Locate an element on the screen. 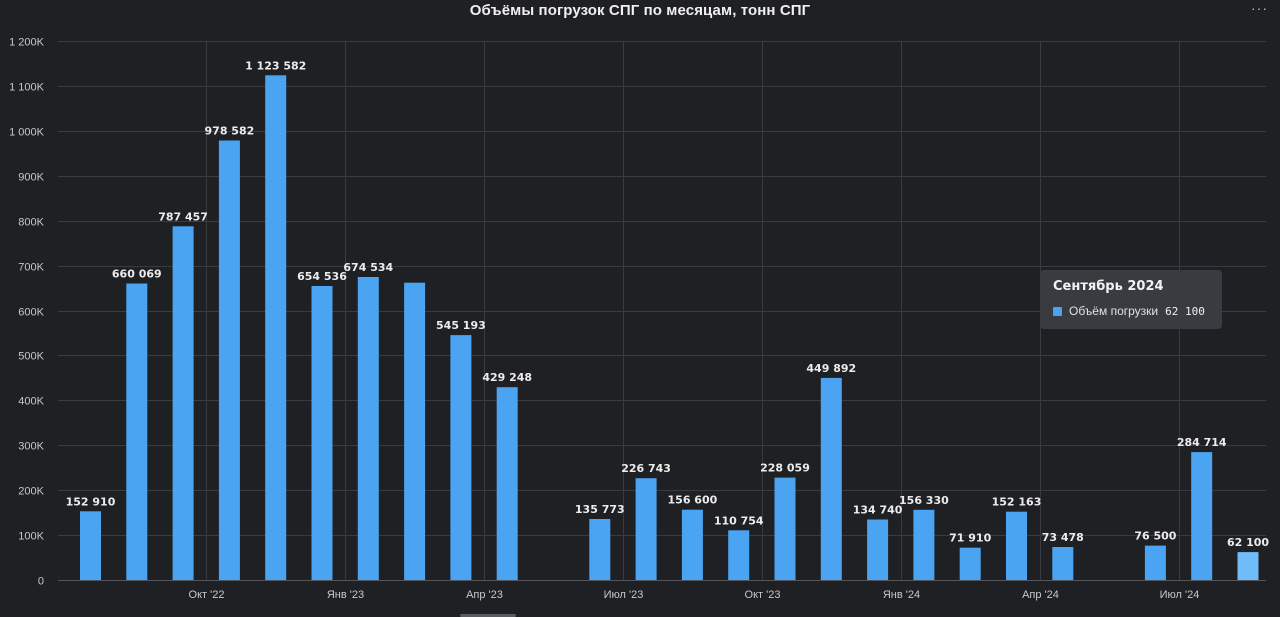 The height and width of the screenshot is (617, 1280). more-options-icon: ··· is located at coordinates (1259, 8).